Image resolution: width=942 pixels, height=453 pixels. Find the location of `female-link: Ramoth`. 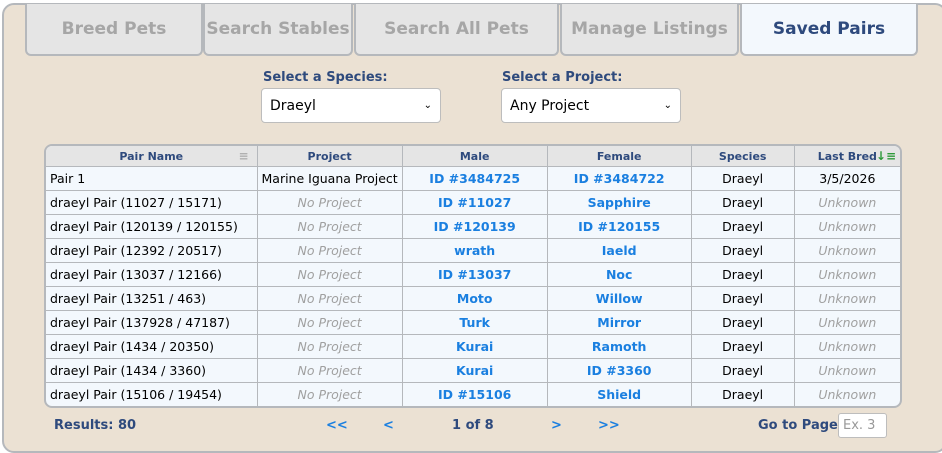

female-link: Ramoth is located at coordinates (619, 346).